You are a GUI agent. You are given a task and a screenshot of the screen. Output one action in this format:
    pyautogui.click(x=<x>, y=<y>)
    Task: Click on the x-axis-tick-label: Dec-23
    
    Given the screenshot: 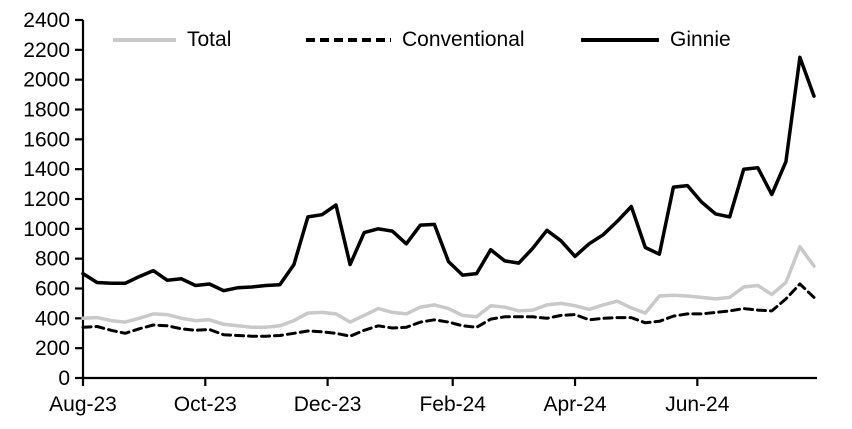 What is the action you would take?
    pyautogui.click(x=328, y=404)
    